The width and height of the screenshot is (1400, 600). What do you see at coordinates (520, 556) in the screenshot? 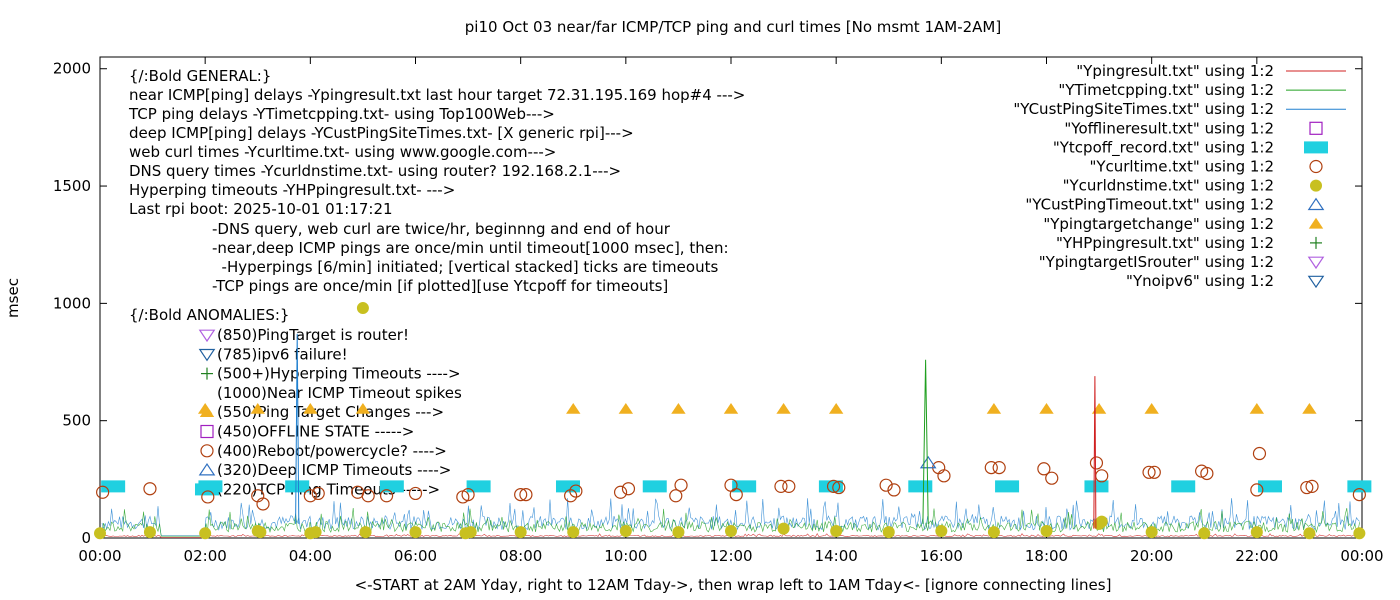
I see `x-tick-label: 08:00` at bounding box center [520, 556].